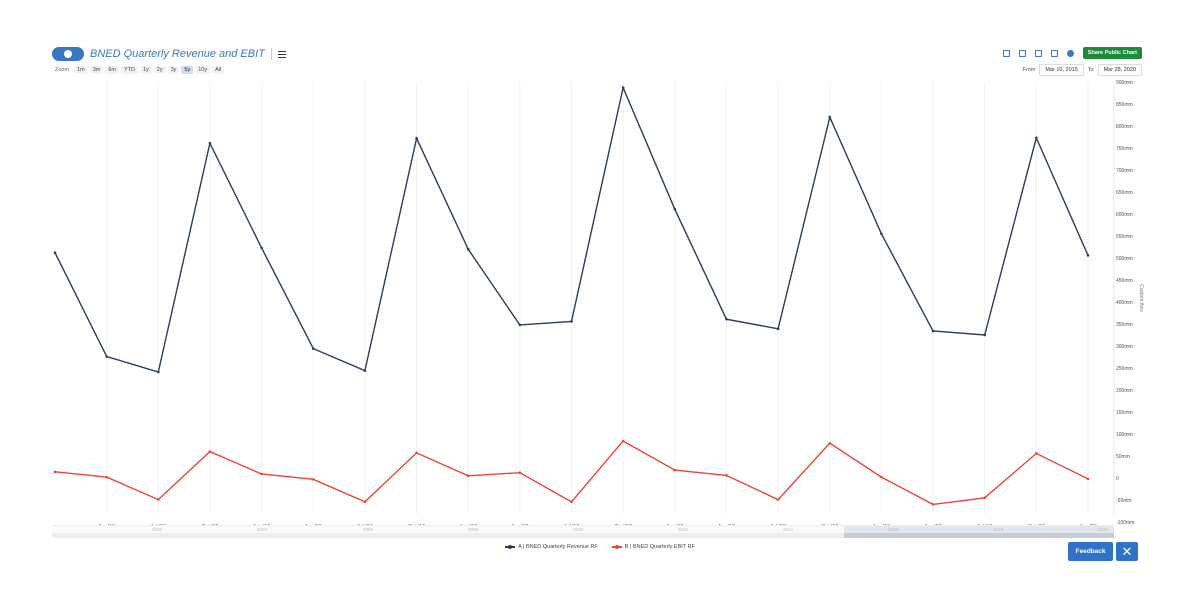 This screenshot has width=1200, height=599. Describe the element at coordinates (1124, 237) in the screenshot. I see `y-tick-label: 550mm` at that location.